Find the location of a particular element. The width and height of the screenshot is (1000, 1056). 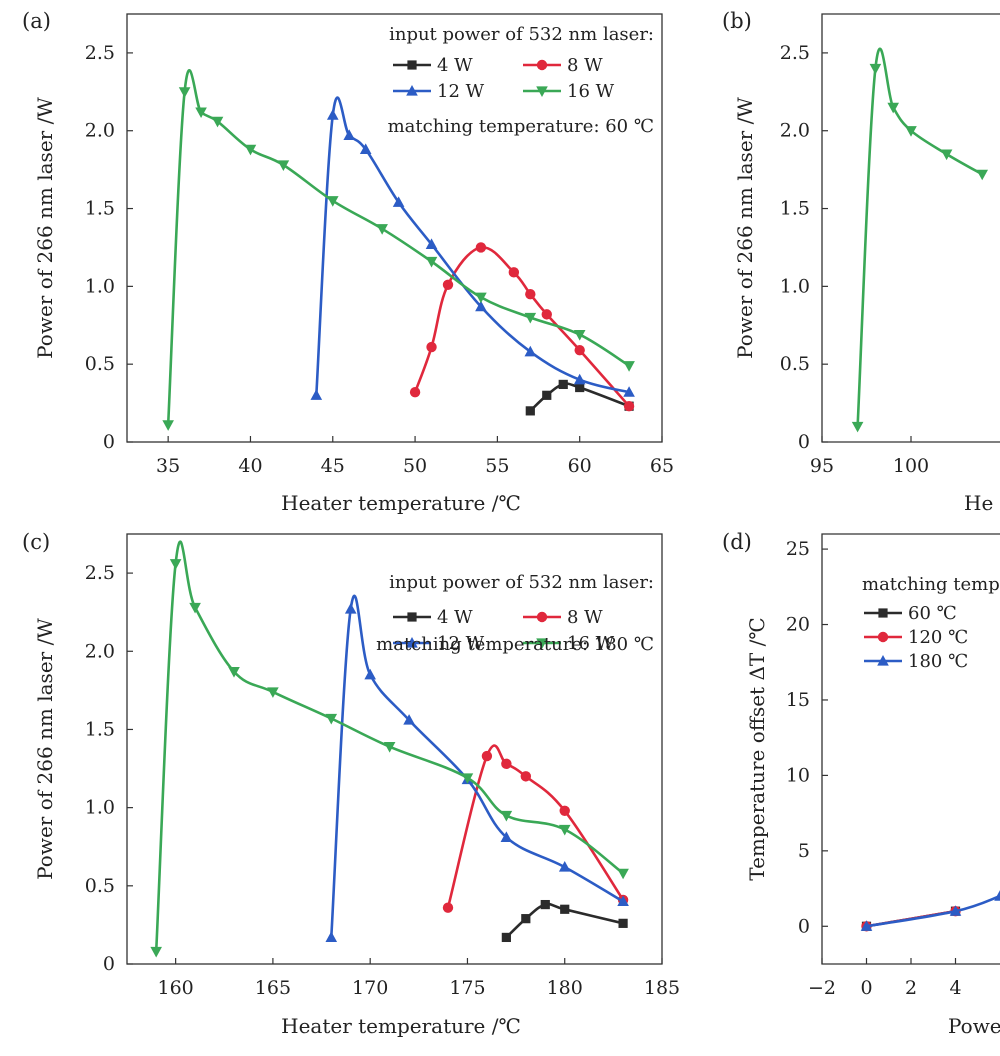

panel-b-ytick-label: 1.5 is located at coordinates (795, 209).